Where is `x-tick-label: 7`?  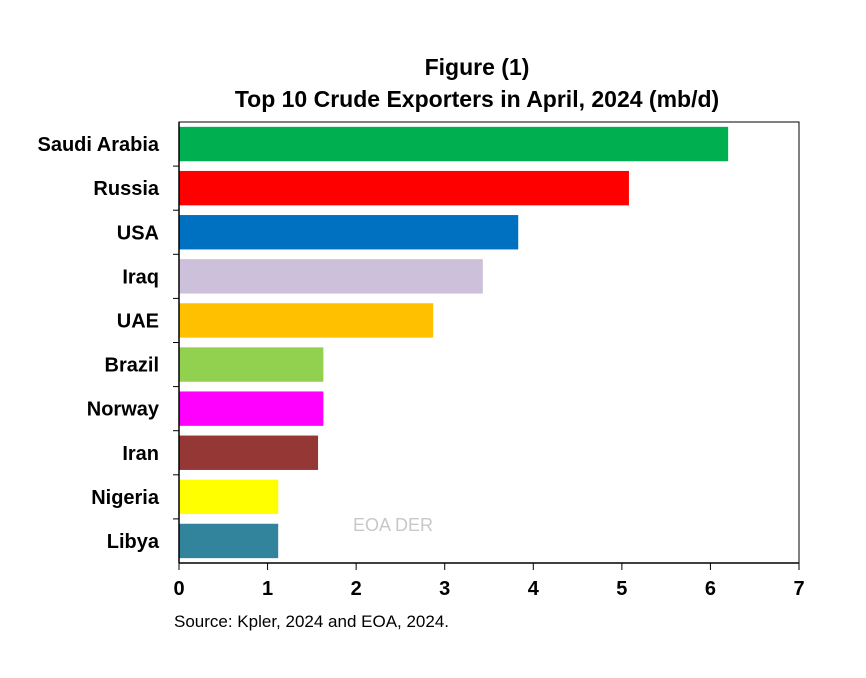 x-tick-label: 7 is located at coordinates (798, 589).